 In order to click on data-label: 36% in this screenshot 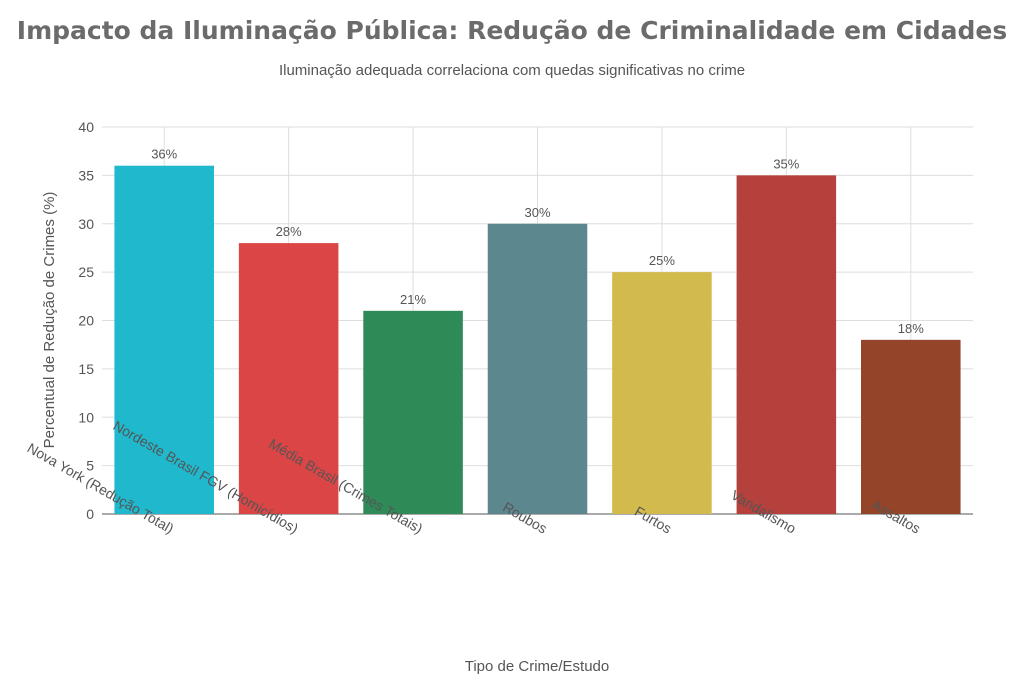, I will do `click(164, 154)`.